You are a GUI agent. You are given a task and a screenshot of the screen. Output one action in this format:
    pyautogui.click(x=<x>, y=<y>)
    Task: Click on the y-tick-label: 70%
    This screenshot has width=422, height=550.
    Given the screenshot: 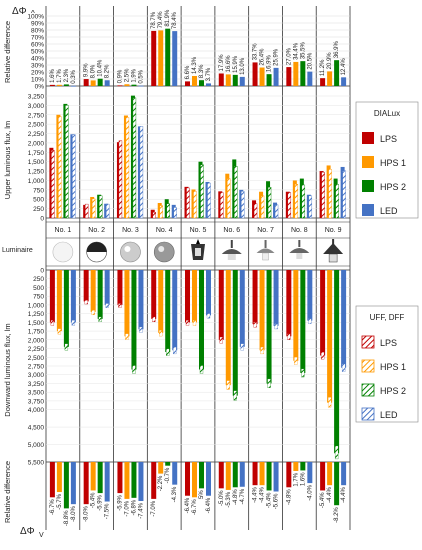 What is the action you would take?
    pyautogui.click(x=37, y=38)
    